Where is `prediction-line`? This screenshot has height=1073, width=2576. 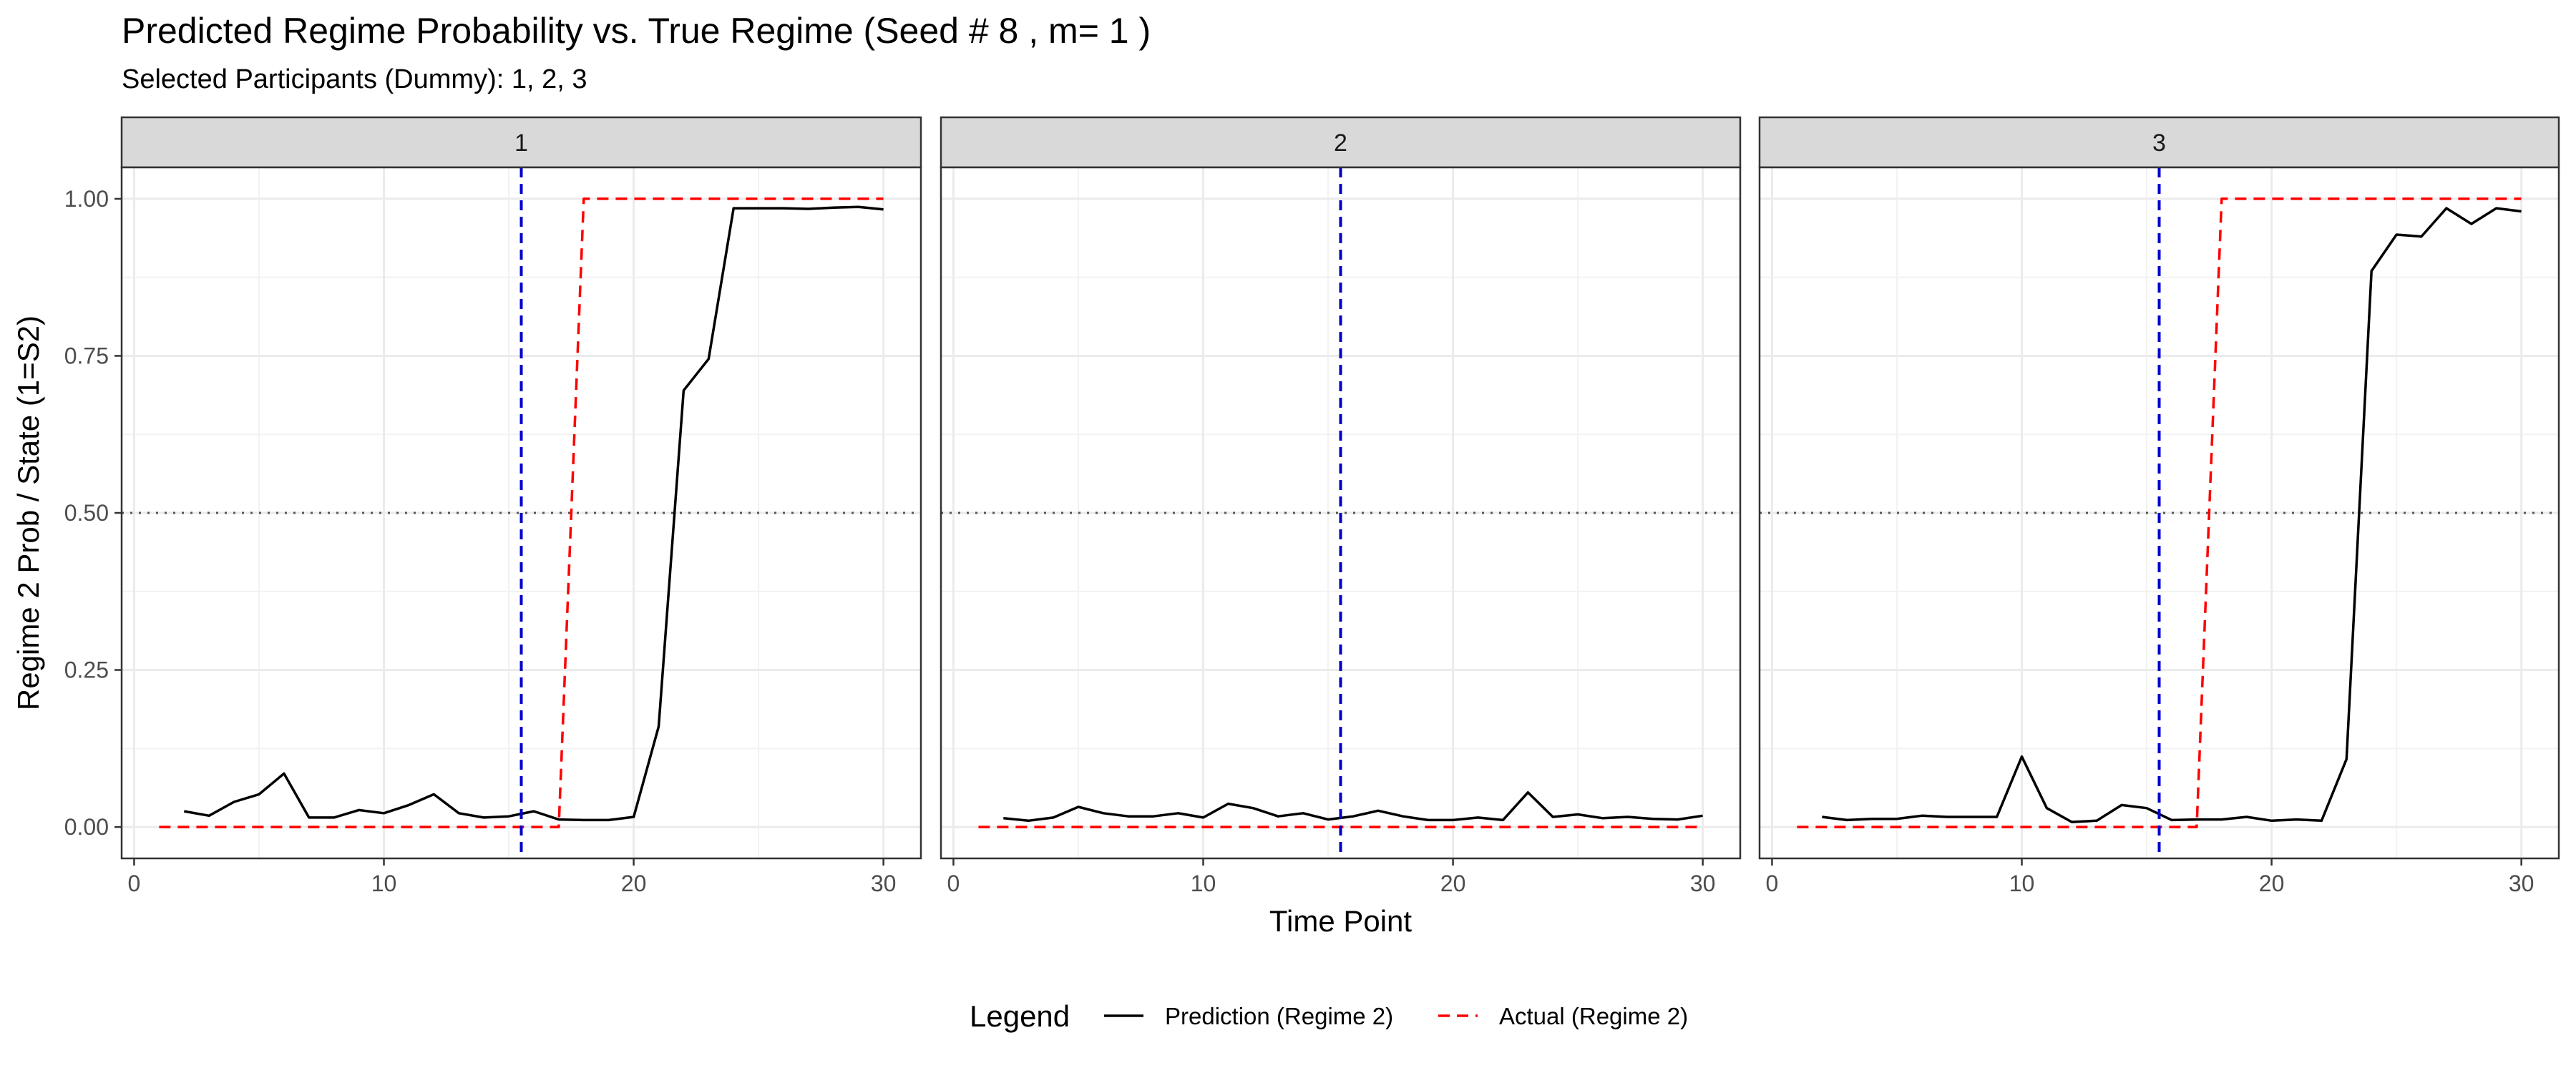
prediction-line is located at coordinates (1353, 807).